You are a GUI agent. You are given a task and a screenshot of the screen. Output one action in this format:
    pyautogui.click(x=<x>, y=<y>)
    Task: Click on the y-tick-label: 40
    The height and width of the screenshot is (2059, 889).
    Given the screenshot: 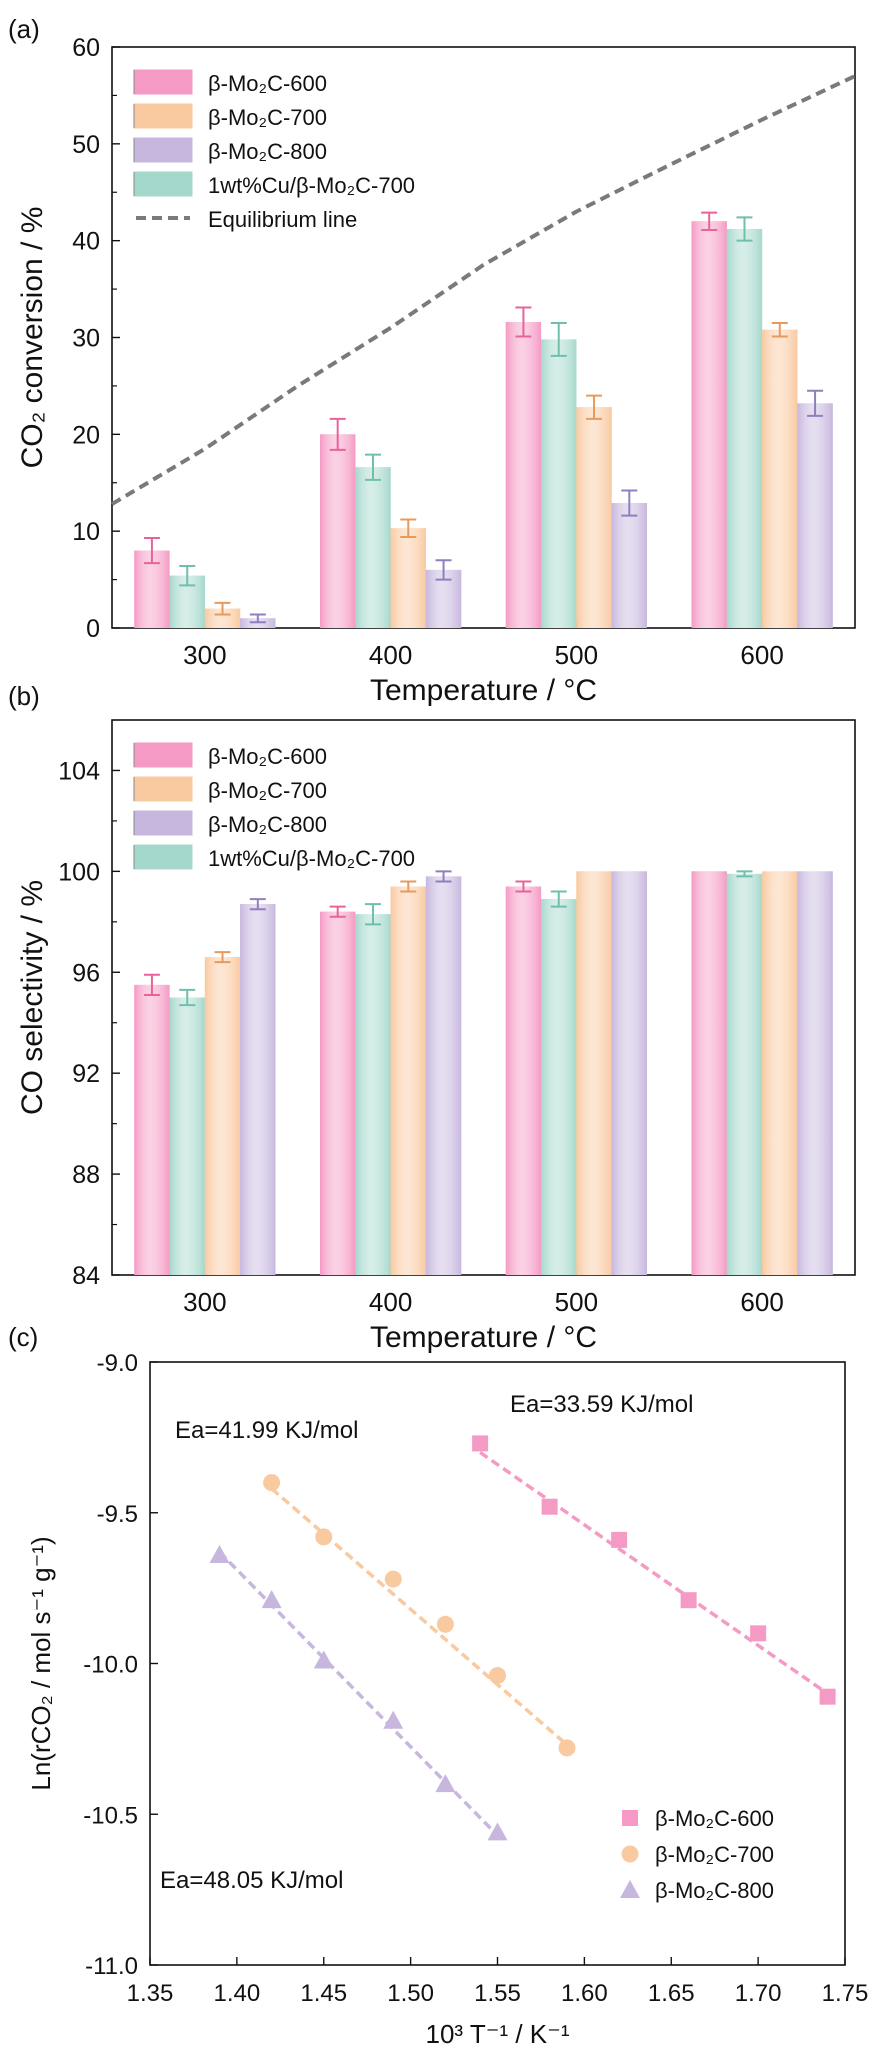 What is the action you would take?
    pyautogui.click(x=86, y=242)
    